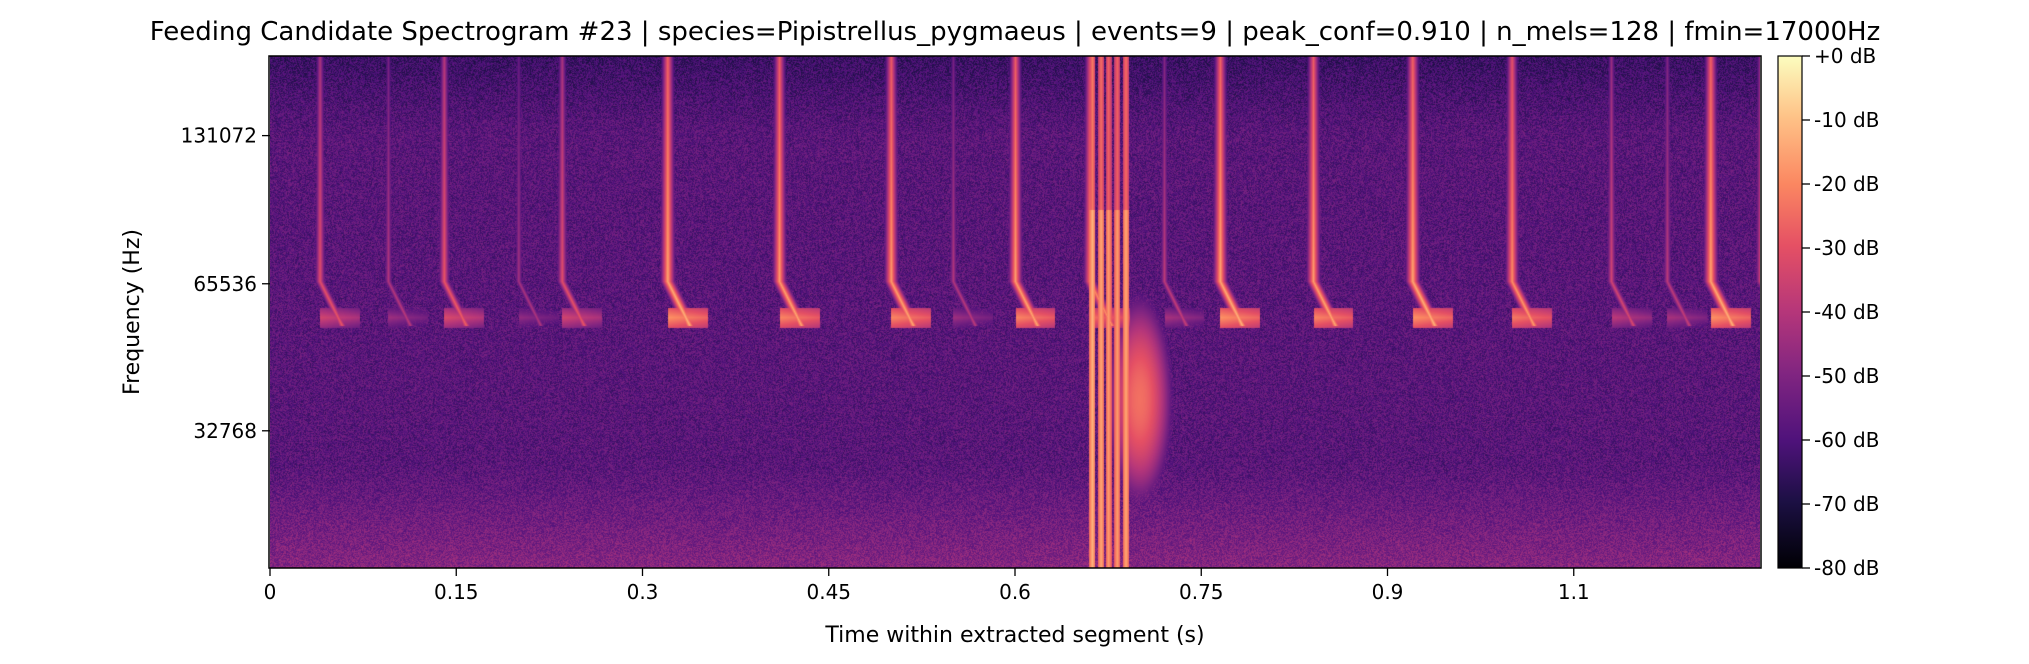 The image size is (2029, 664). What do you see at coordinates (1574, 592) in the screenshot?
I see `x-tick-label: 1.1` at bounding box center [1574, 592].